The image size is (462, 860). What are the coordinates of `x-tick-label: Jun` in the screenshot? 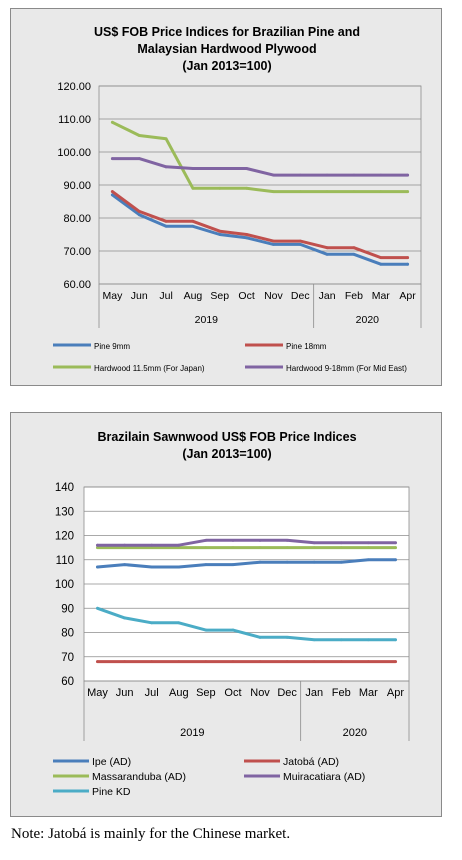 It's located at (139, 296).